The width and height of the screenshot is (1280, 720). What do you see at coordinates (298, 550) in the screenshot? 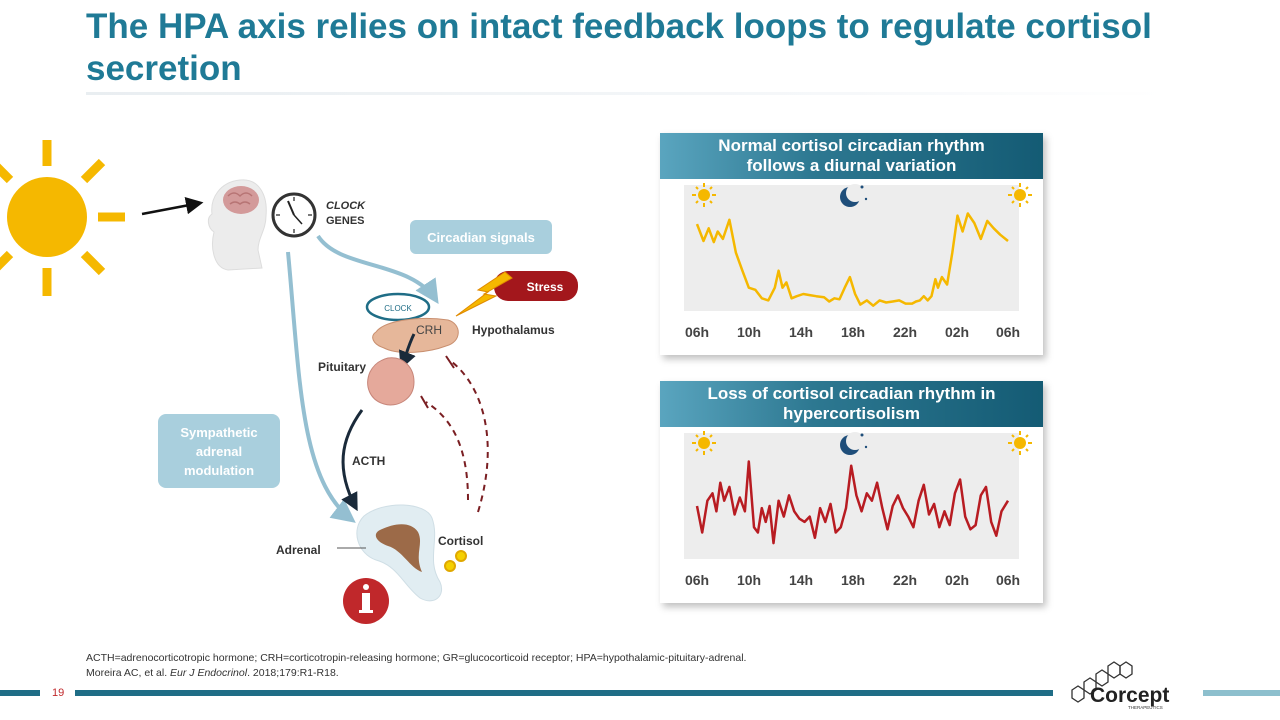
I see `adrenal-label: Adrenal` at bounding box center [298, 550].